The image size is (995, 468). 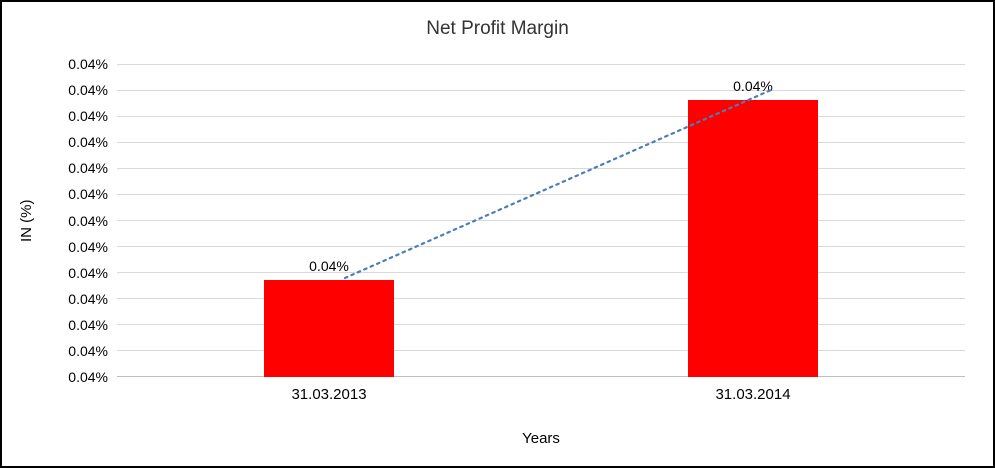 What do you see at coordinates (541, 376) in the screenshot?
I see `x-axis-line` at bounding box center [541, 376].